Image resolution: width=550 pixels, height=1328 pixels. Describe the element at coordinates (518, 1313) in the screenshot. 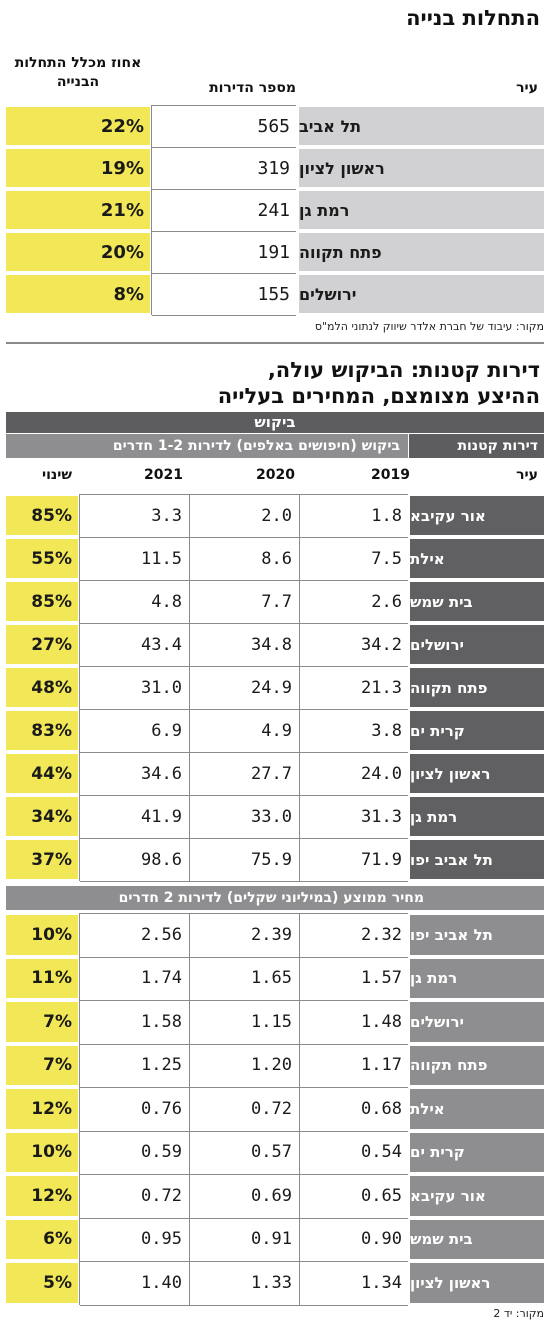

I see `section2-source: מקור: יד 2` at that location.